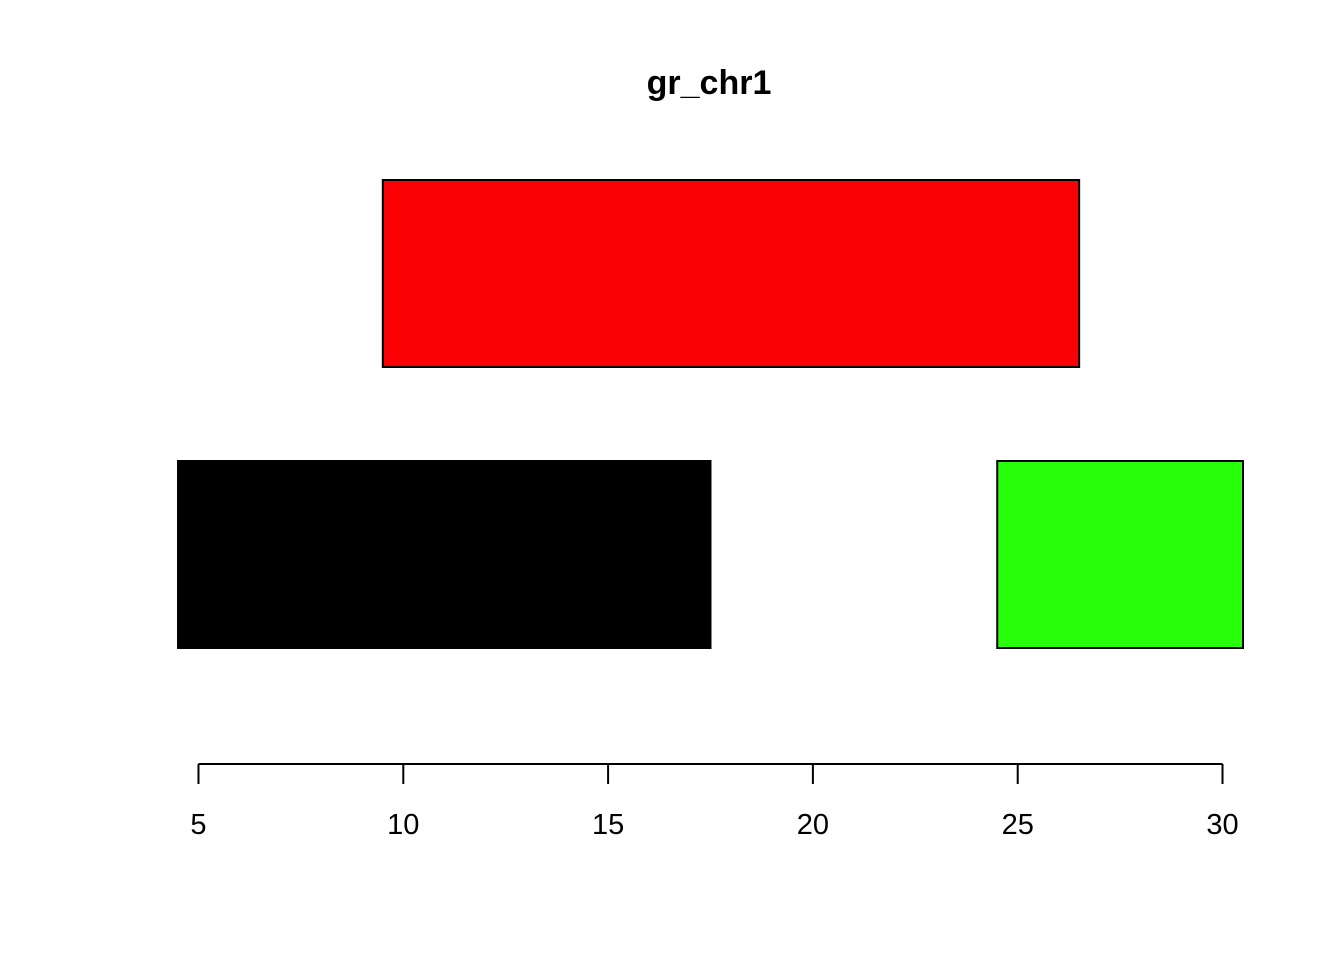  I want to click on x-tick-label-10: 10, so click(403, 825).